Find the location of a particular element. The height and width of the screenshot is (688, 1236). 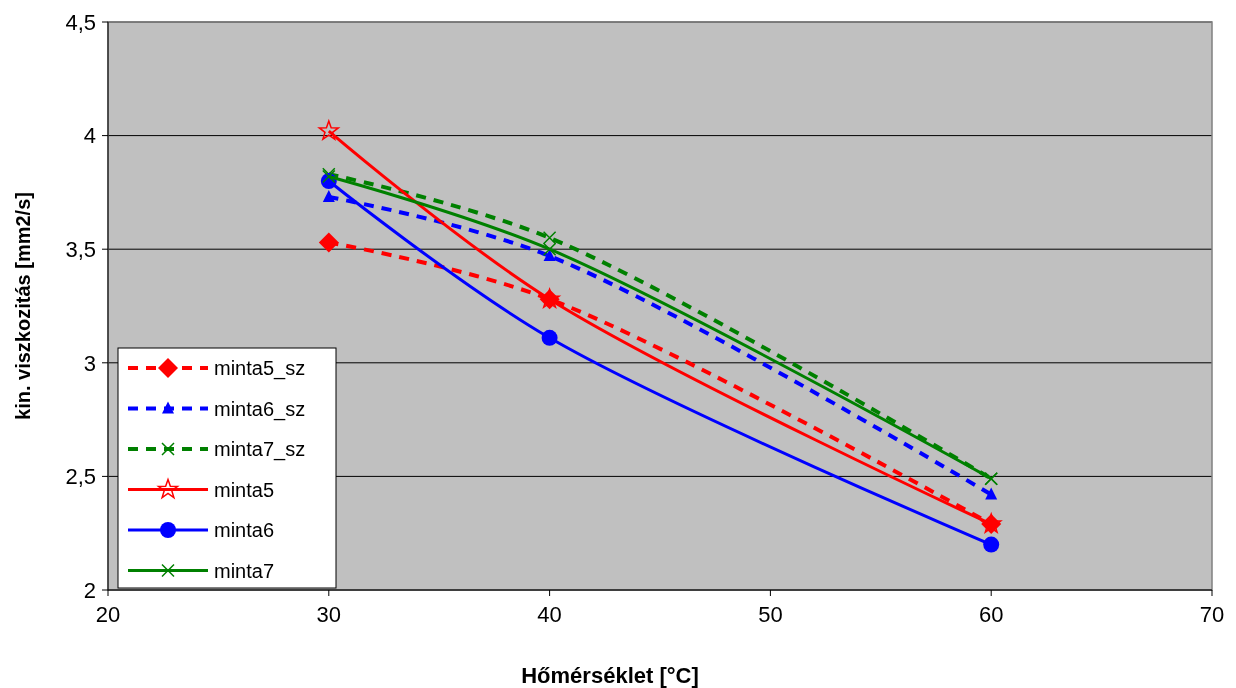

x-tick-label: 30 is located at coordinates (329, 614).